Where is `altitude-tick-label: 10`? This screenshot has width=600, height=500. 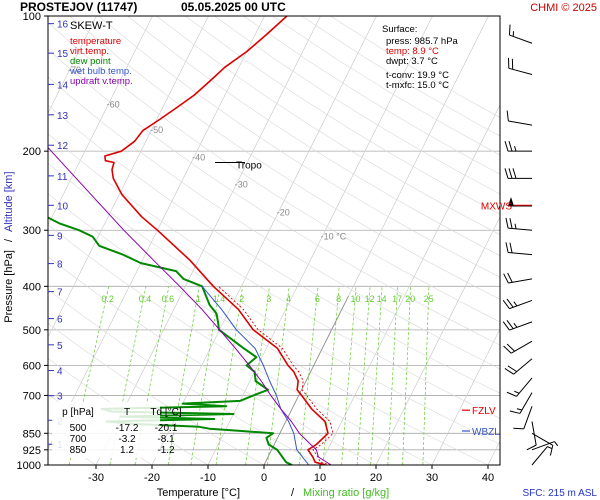
altitude-tick-label: 10 is located at coordinates (63, 206).